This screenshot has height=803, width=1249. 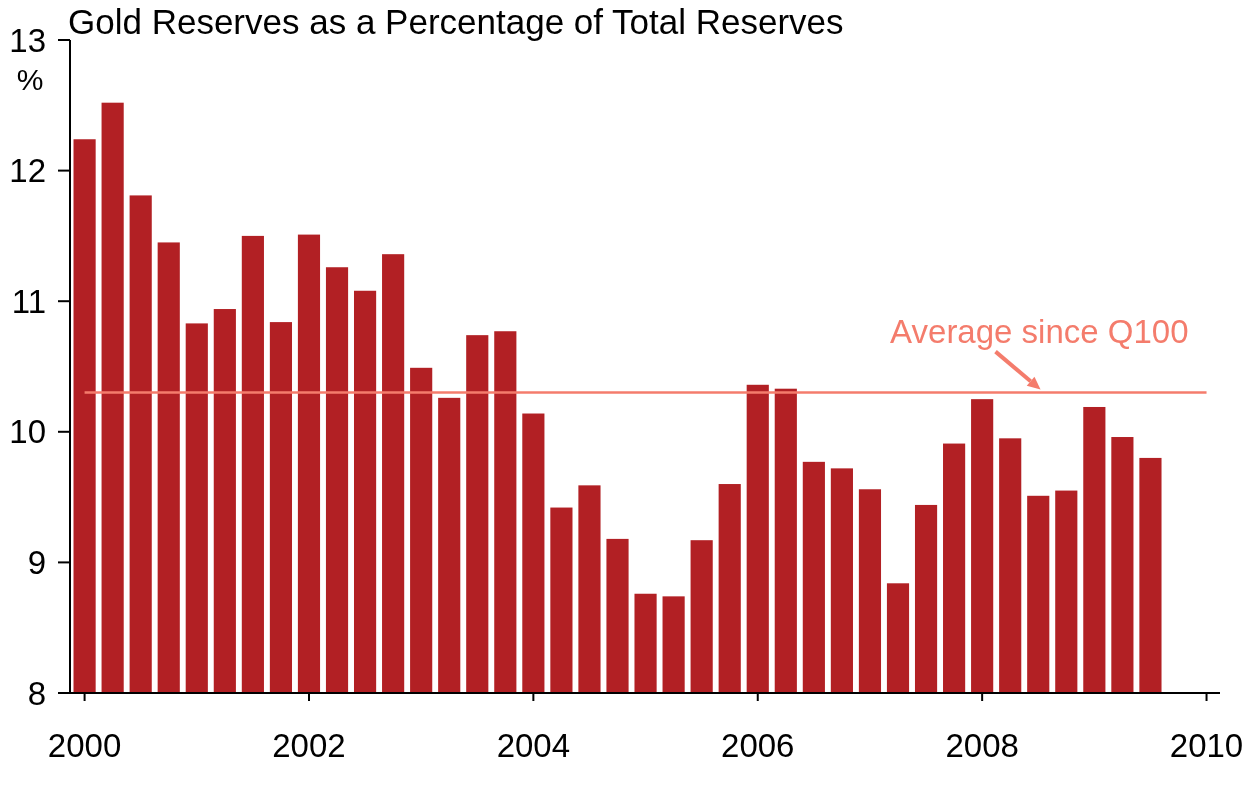 What do you see at coordinates (456, 21) in the screenshot?
I see `chart-title: Gold Reserves as a Percentage of Total Reserves` at bounding box center [456, 21].